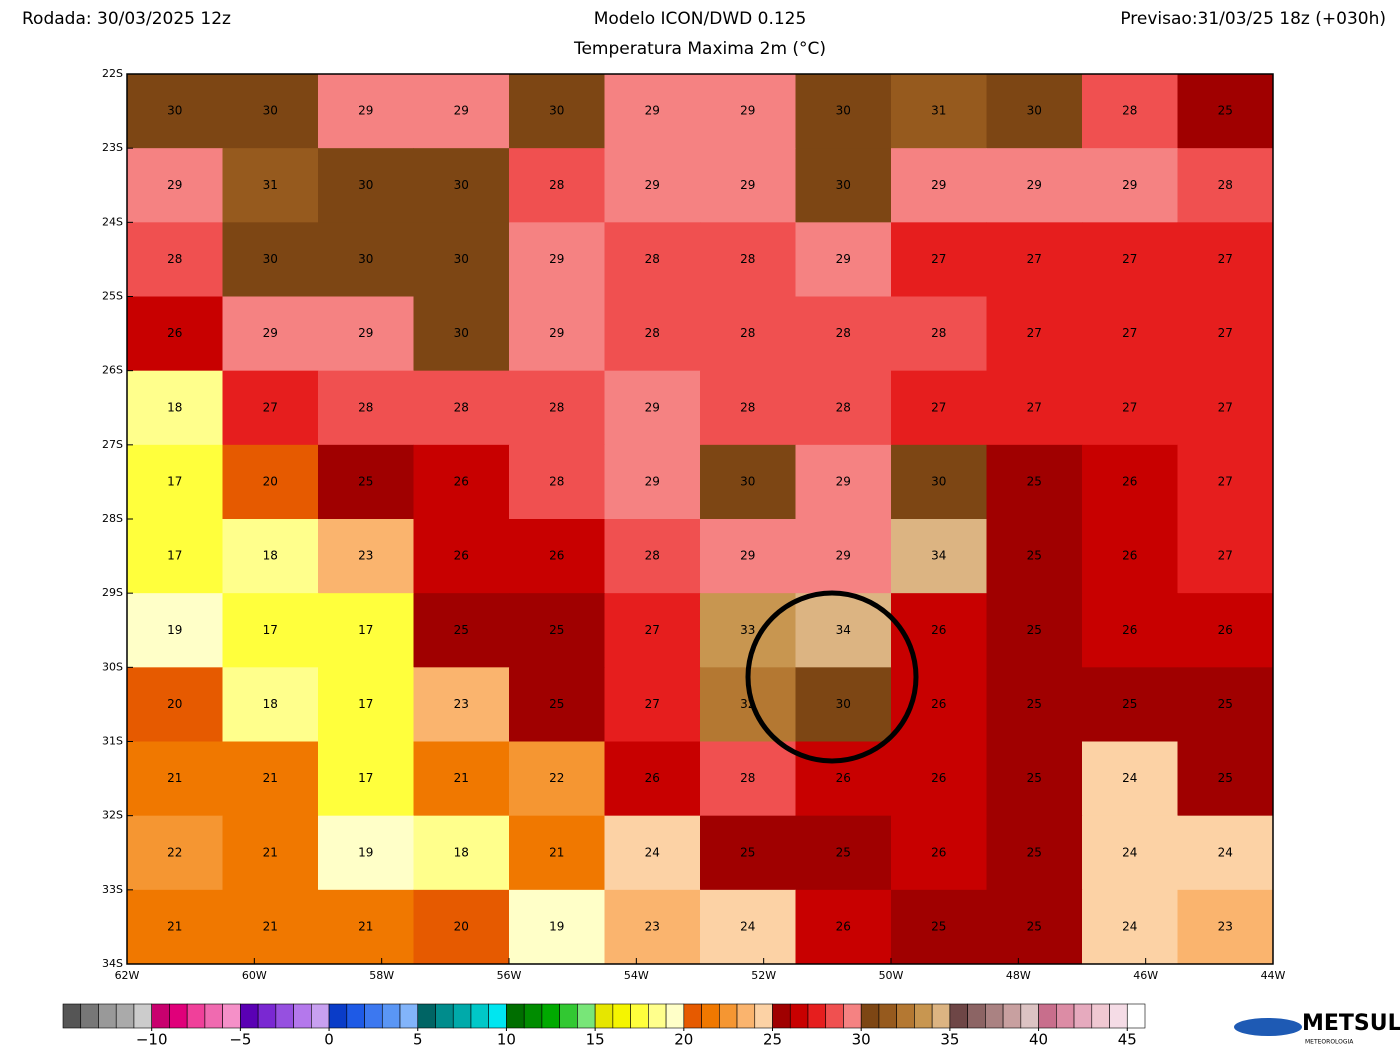  What do you see at coordinates (1038, 1040) in the screenshot?
I see `colorbar-label: 40` at bounding box center [1038, 1040].